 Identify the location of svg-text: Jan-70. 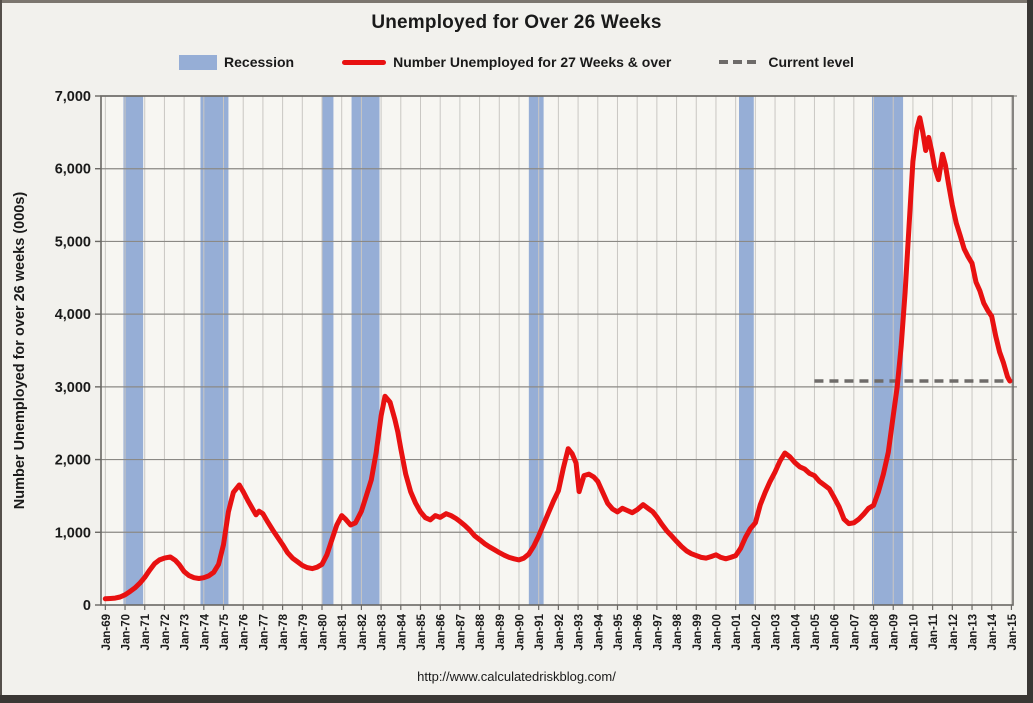
(127, 632).